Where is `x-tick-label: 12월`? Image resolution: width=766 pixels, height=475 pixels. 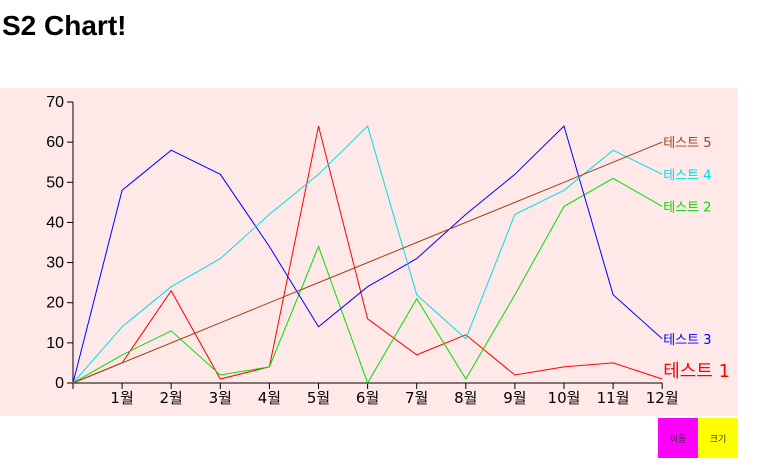
x-tick-label: 12월 is located at coordinates (662, 398).